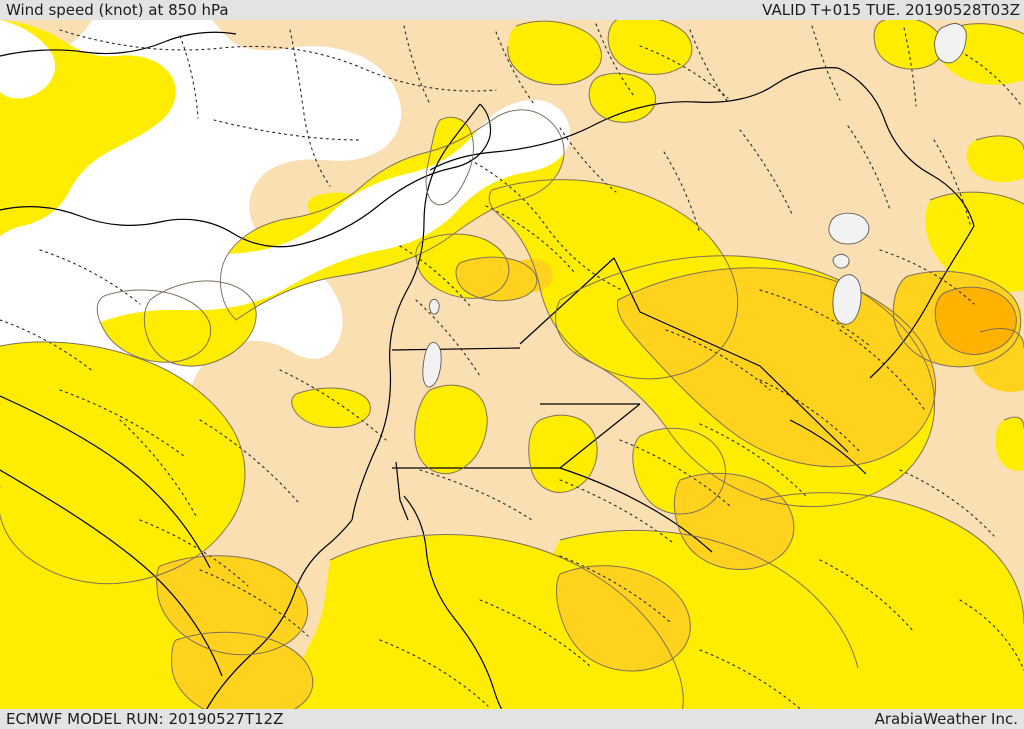 This screenshot has height=729, width=1024. What do you see at coordinates (976, 321) in the screenshot?
I see `contour-band-orange` at bounding box center [976, 321].